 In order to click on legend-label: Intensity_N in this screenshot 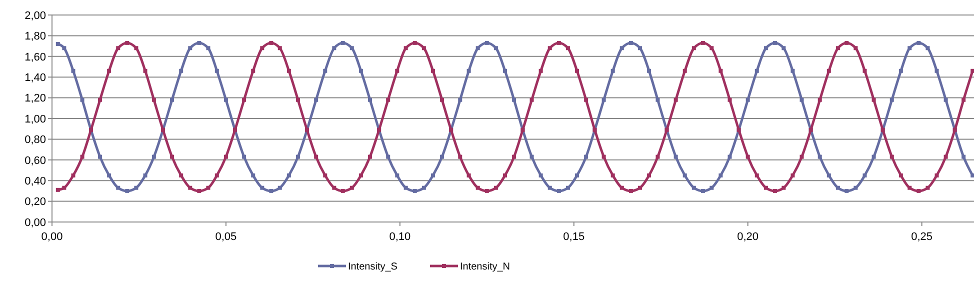, I will do `click(485, 267)`.